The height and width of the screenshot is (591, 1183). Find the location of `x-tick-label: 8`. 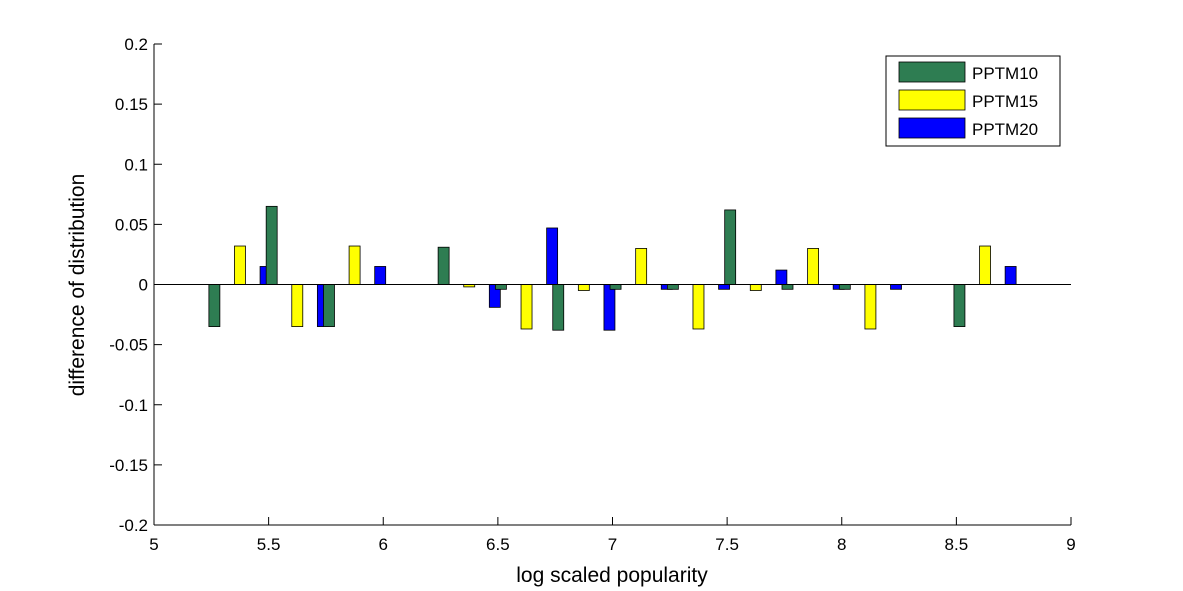

x-tick-label: 8 is located at coordinates (841, 544).